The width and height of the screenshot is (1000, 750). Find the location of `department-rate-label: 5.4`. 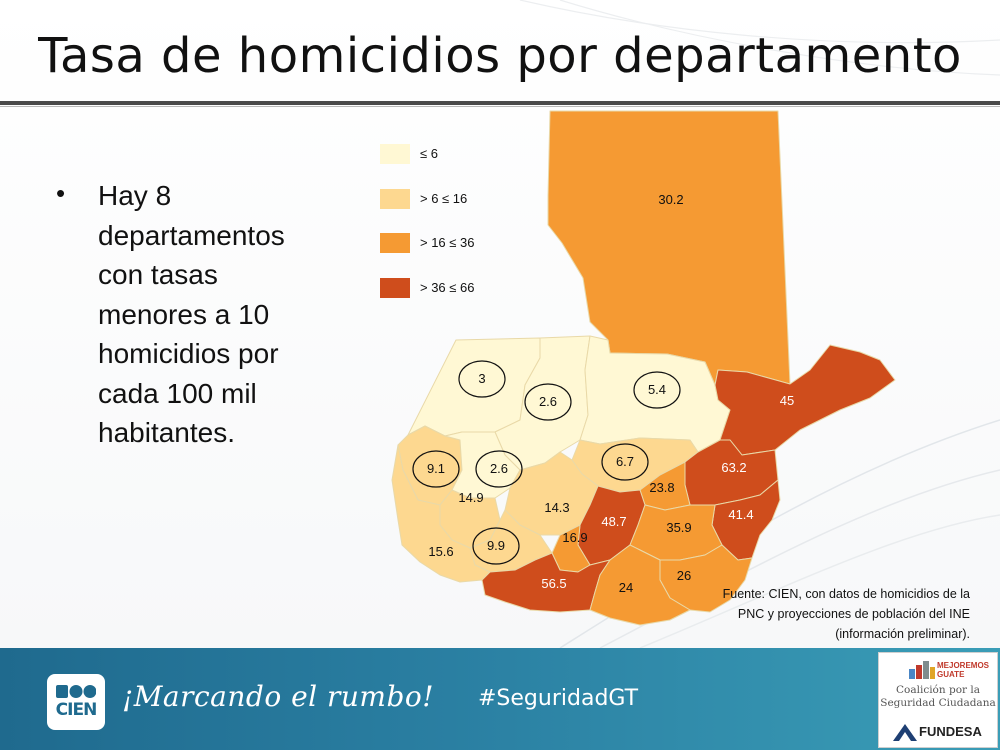

department-rate-label: 5.4 is located at coordinates (657, 389).